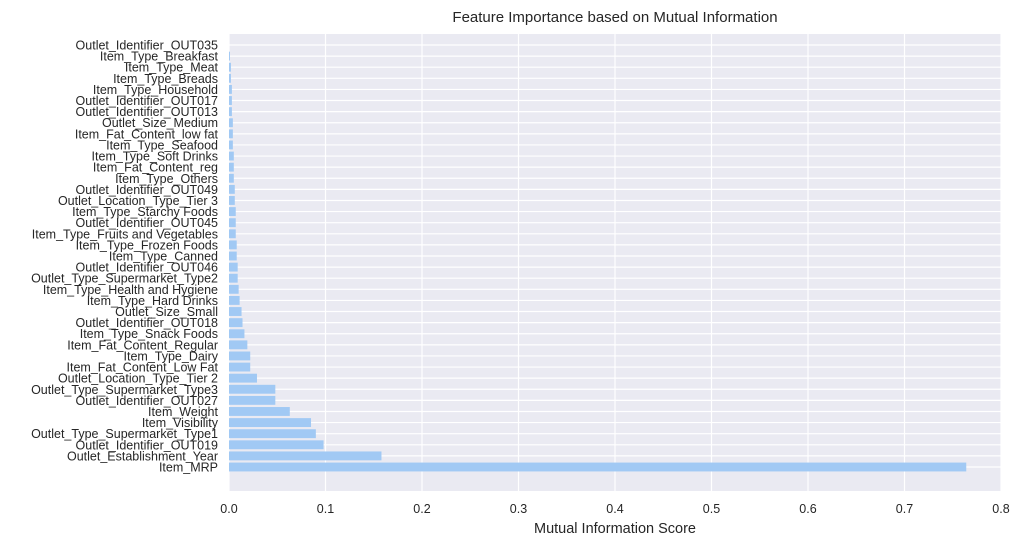 The image size is (1021, 545). Describe the element at coordinates (147, 245) in the screenshot. I see `category-label: Item_Type_Frozen Foods` at that location.